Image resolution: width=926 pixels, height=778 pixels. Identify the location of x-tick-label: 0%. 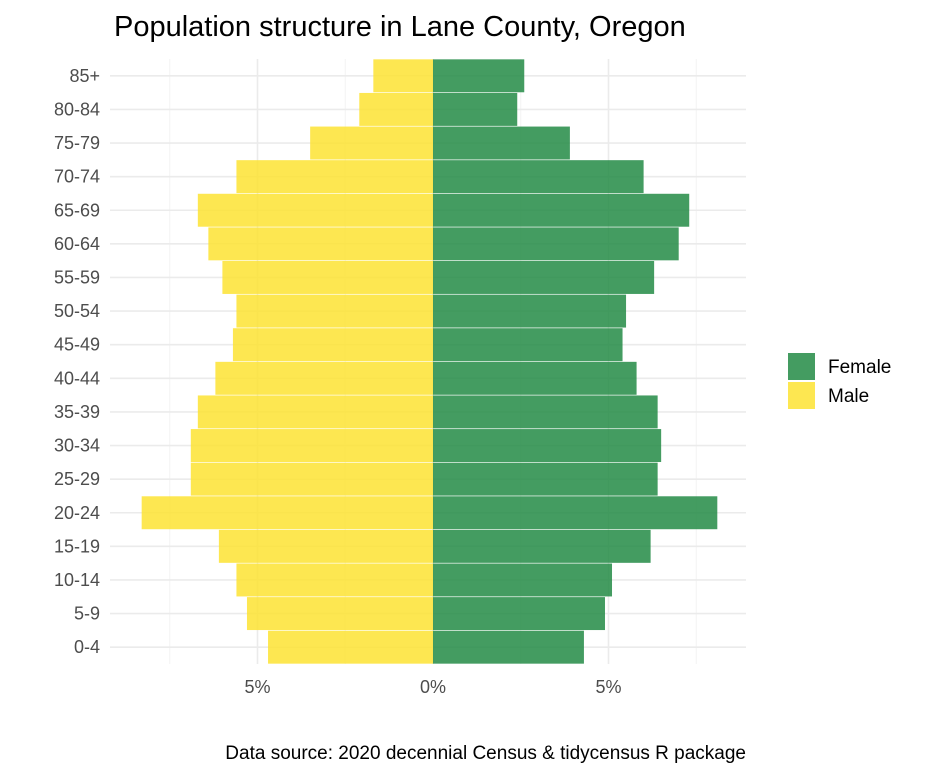
(433, 687).